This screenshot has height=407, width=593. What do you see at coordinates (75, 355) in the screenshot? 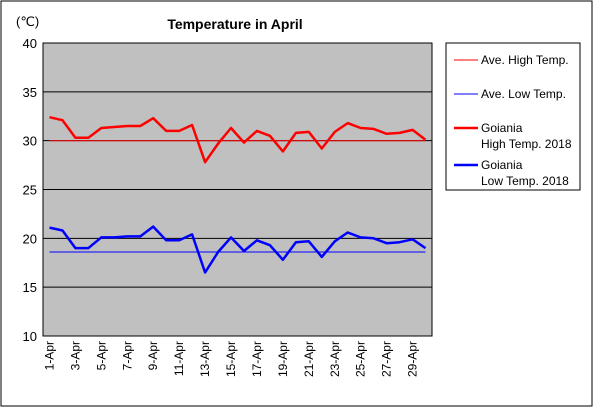
I see `x-tick-label: 3-Apr` at bounding box center [75, 355].